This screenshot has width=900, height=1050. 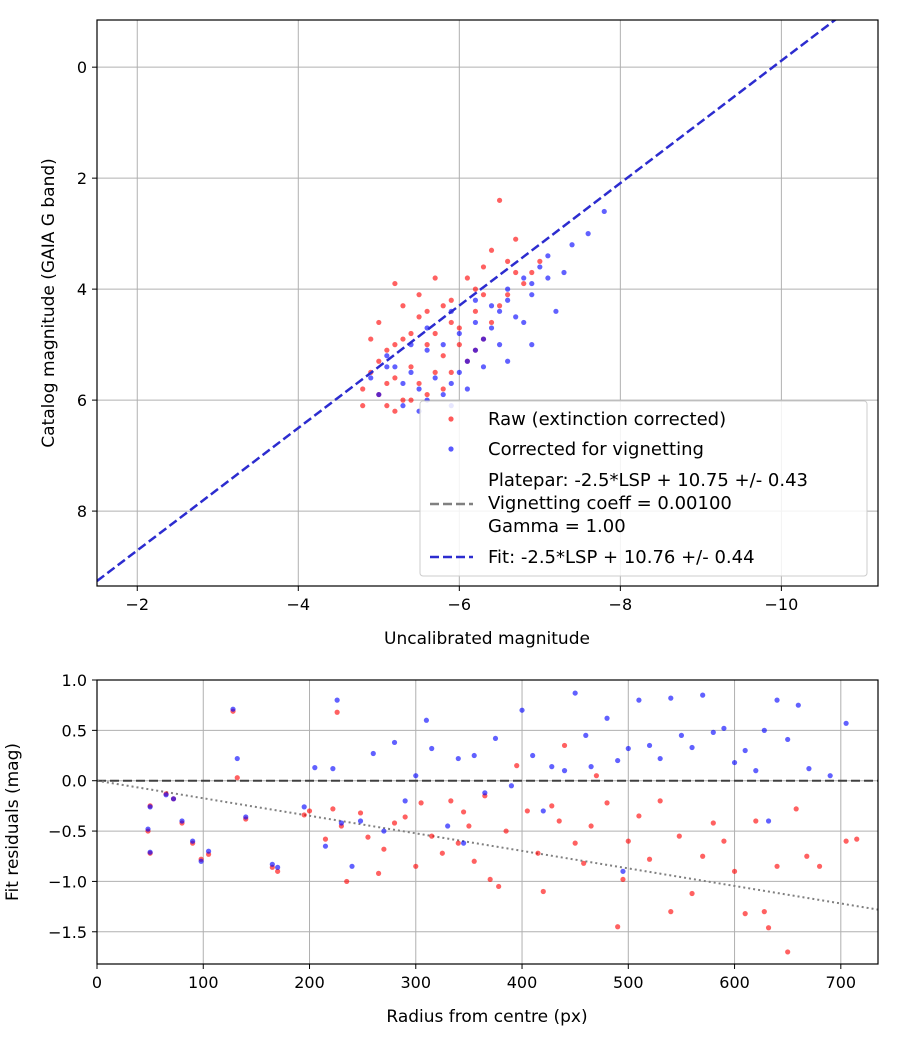 What do you see at coordinates (82, 511) in the screenshot?
I see `top-y-tick-label: 8` at bounding box center [82, 511].